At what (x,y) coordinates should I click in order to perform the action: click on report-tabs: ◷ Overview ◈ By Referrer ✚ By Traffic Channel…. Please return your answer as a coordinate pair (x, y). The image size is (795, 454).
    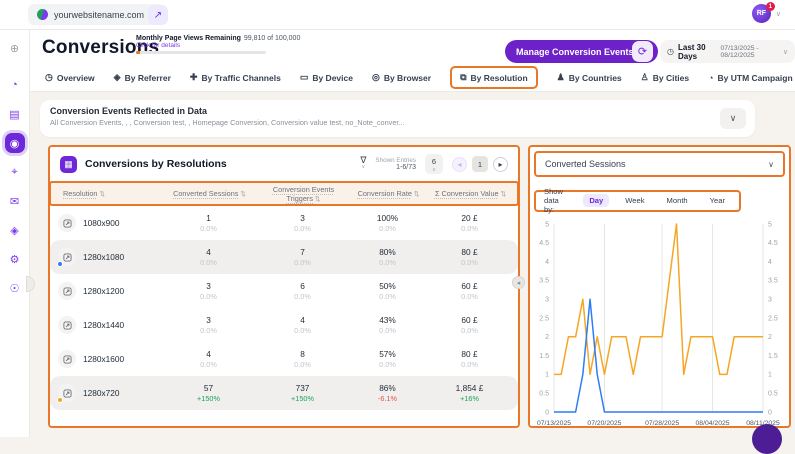
    Looking at the image, I should click on (412, 78).